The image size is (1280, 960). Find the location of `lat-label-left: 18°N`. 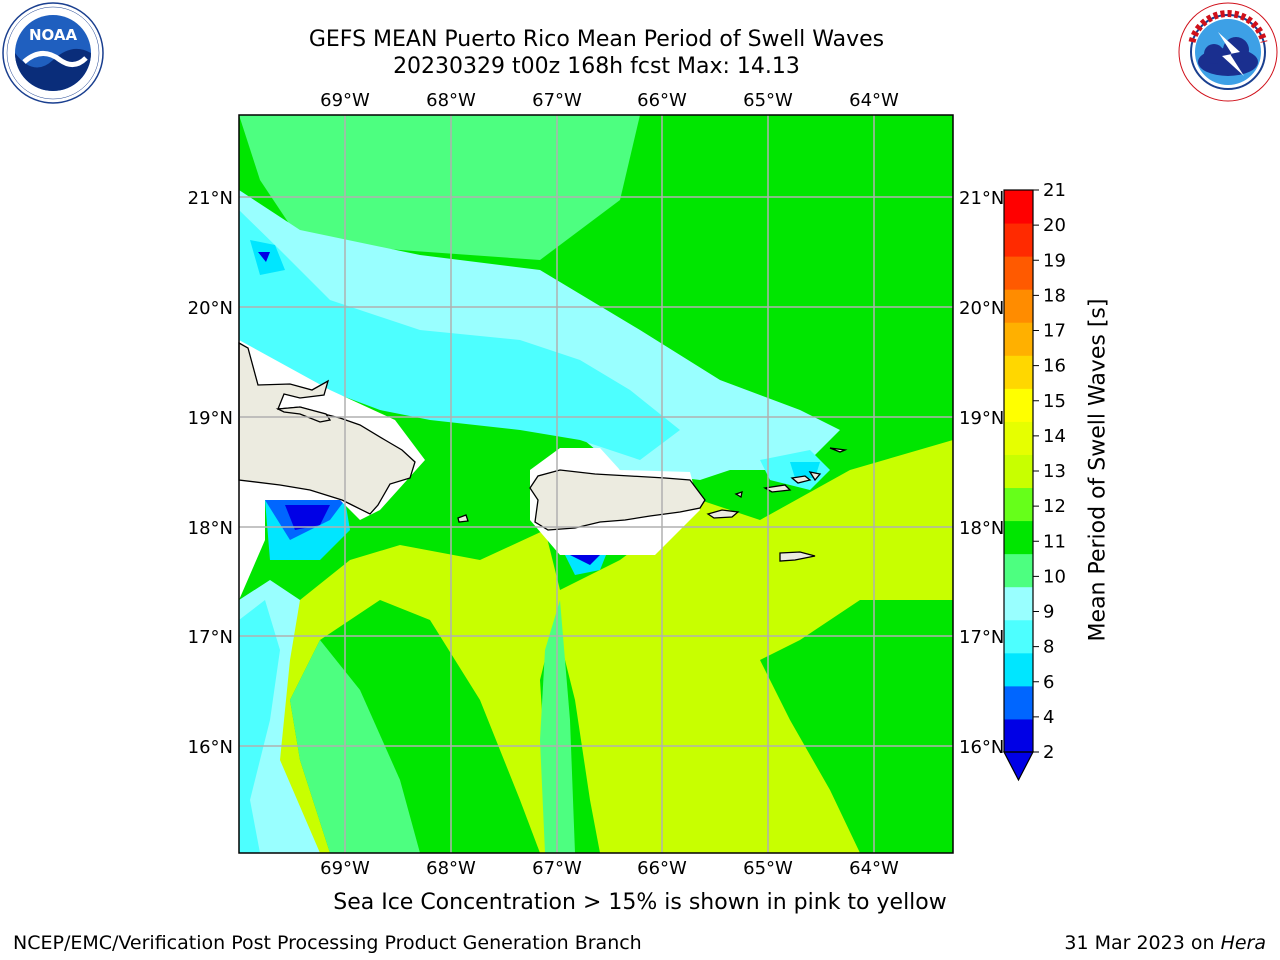

lat-label-left: 18°N is located at coordinates (210, 528).